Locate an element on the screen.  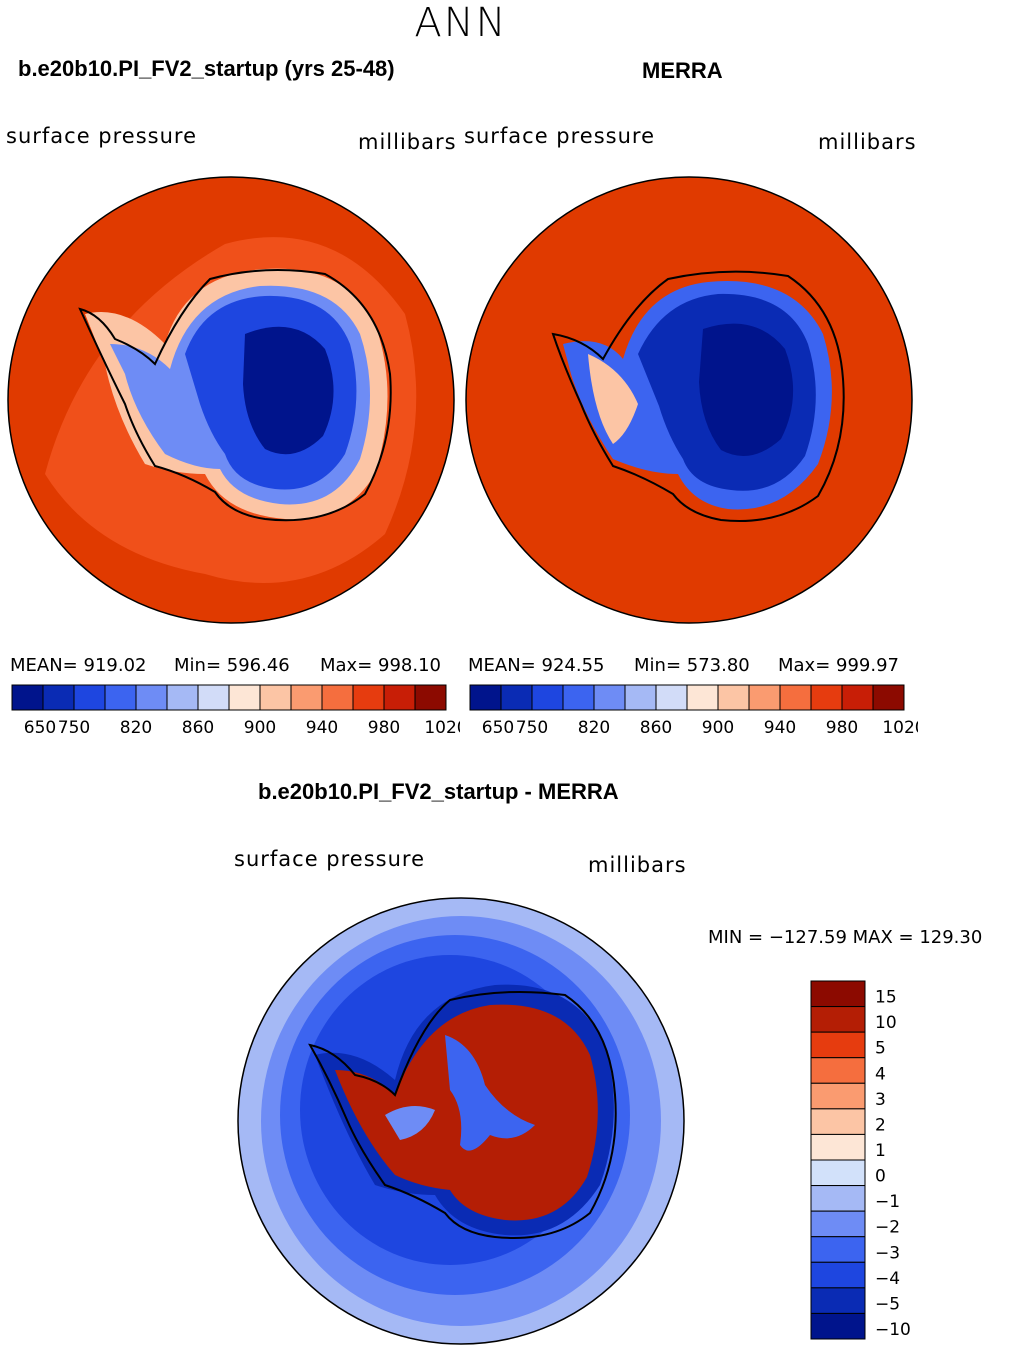
panel-3-coastline is located at coordinates (462, 1114).